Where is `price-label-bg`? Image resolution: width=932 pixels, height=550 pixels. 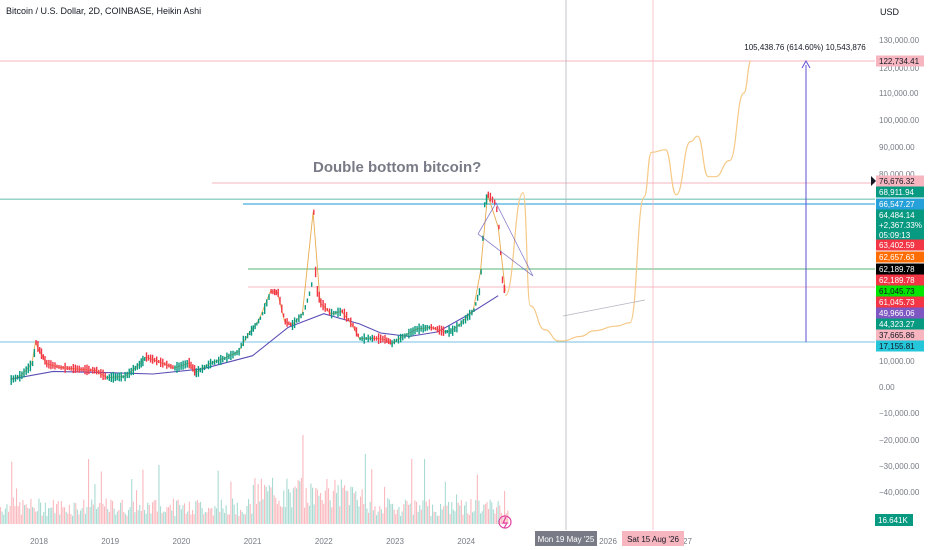
price-label-bg is located at coordinates (900, 269).